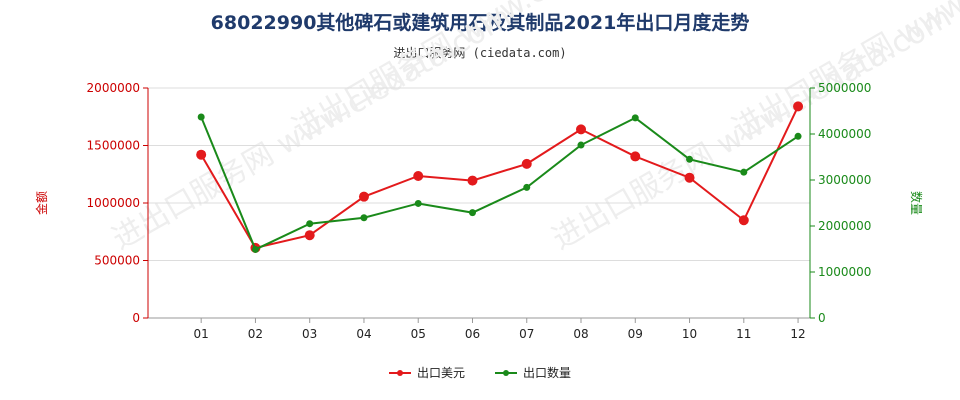  Describe the element at coordinates (113, 203) in the screenshot. I see `left-tick-label: 1000000` at that location.